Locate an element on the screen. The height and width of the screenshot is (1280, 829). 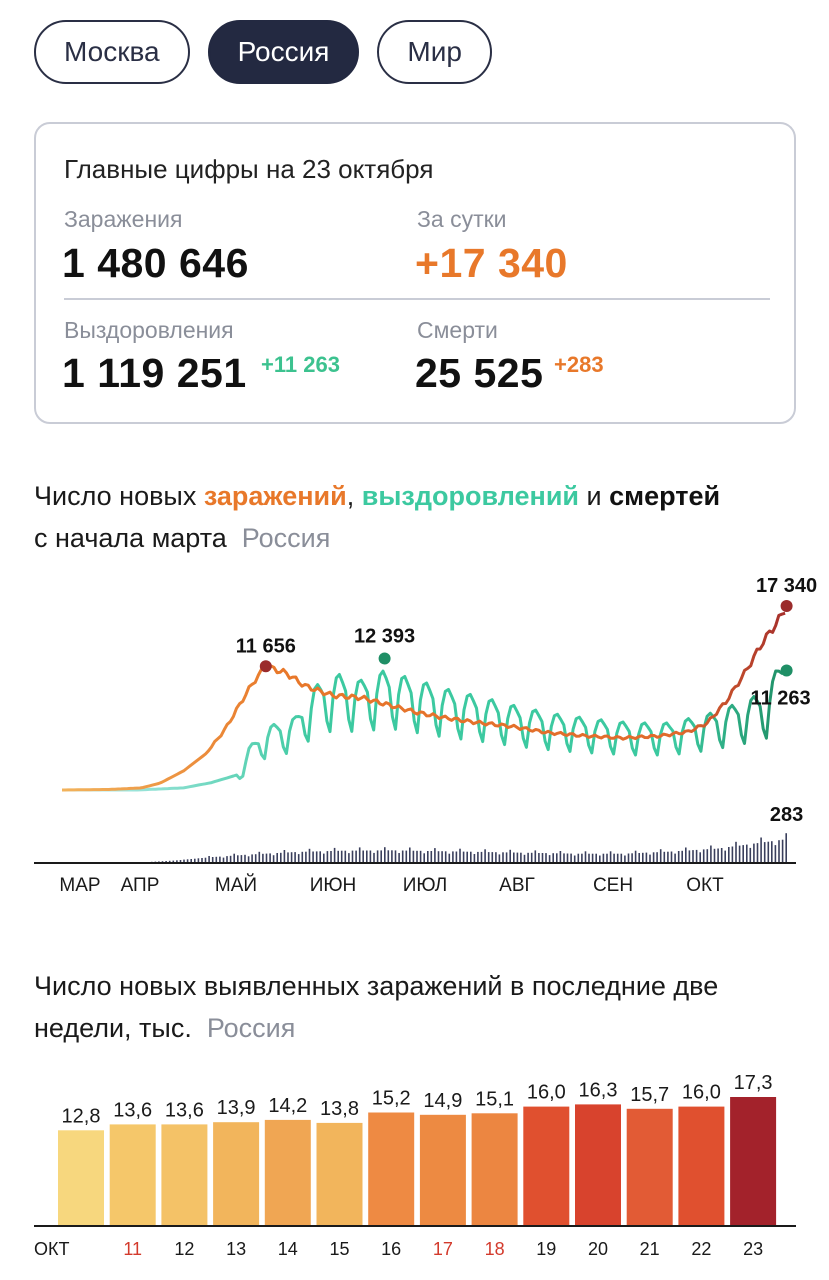
infections-peak-marker is located at coordinates (786, 606).